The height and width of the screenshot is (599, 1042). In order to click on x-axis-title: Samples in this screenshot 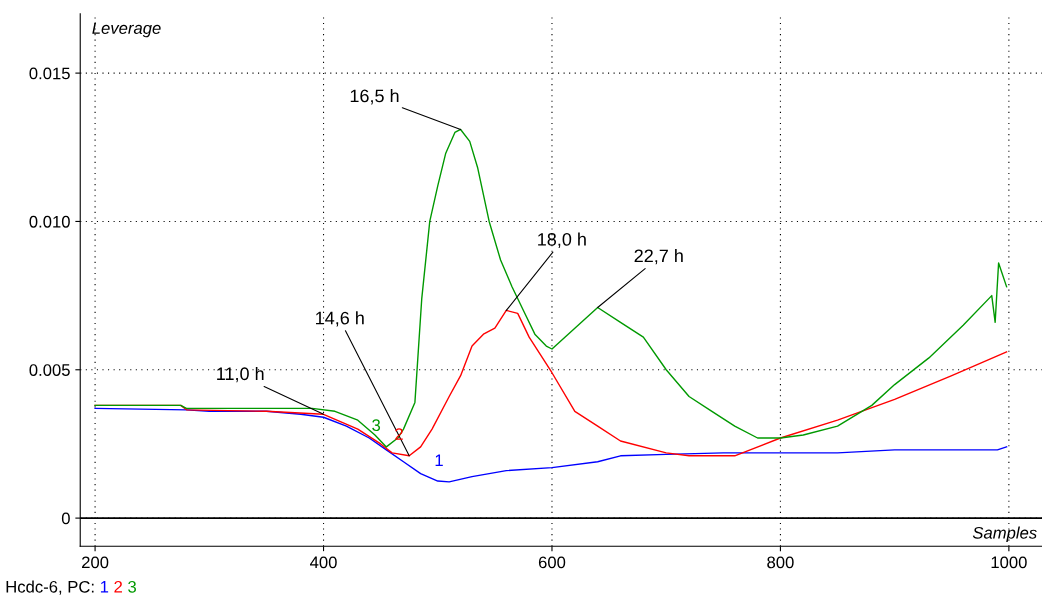, I will do `click(1004, 534)`.